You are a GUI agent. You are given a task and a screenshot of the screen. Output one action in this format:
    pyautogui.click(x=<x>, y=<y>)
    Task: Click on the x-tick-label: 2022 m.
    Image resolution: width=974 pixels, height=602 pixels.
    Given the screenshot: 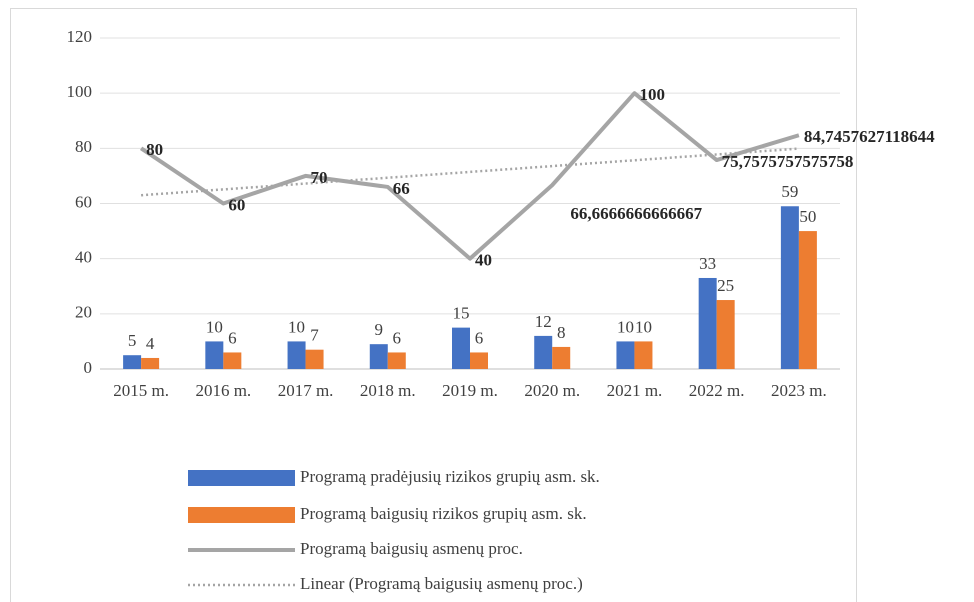 What is the action you would take?
    pyautogui.click(x=717, y=390)
    